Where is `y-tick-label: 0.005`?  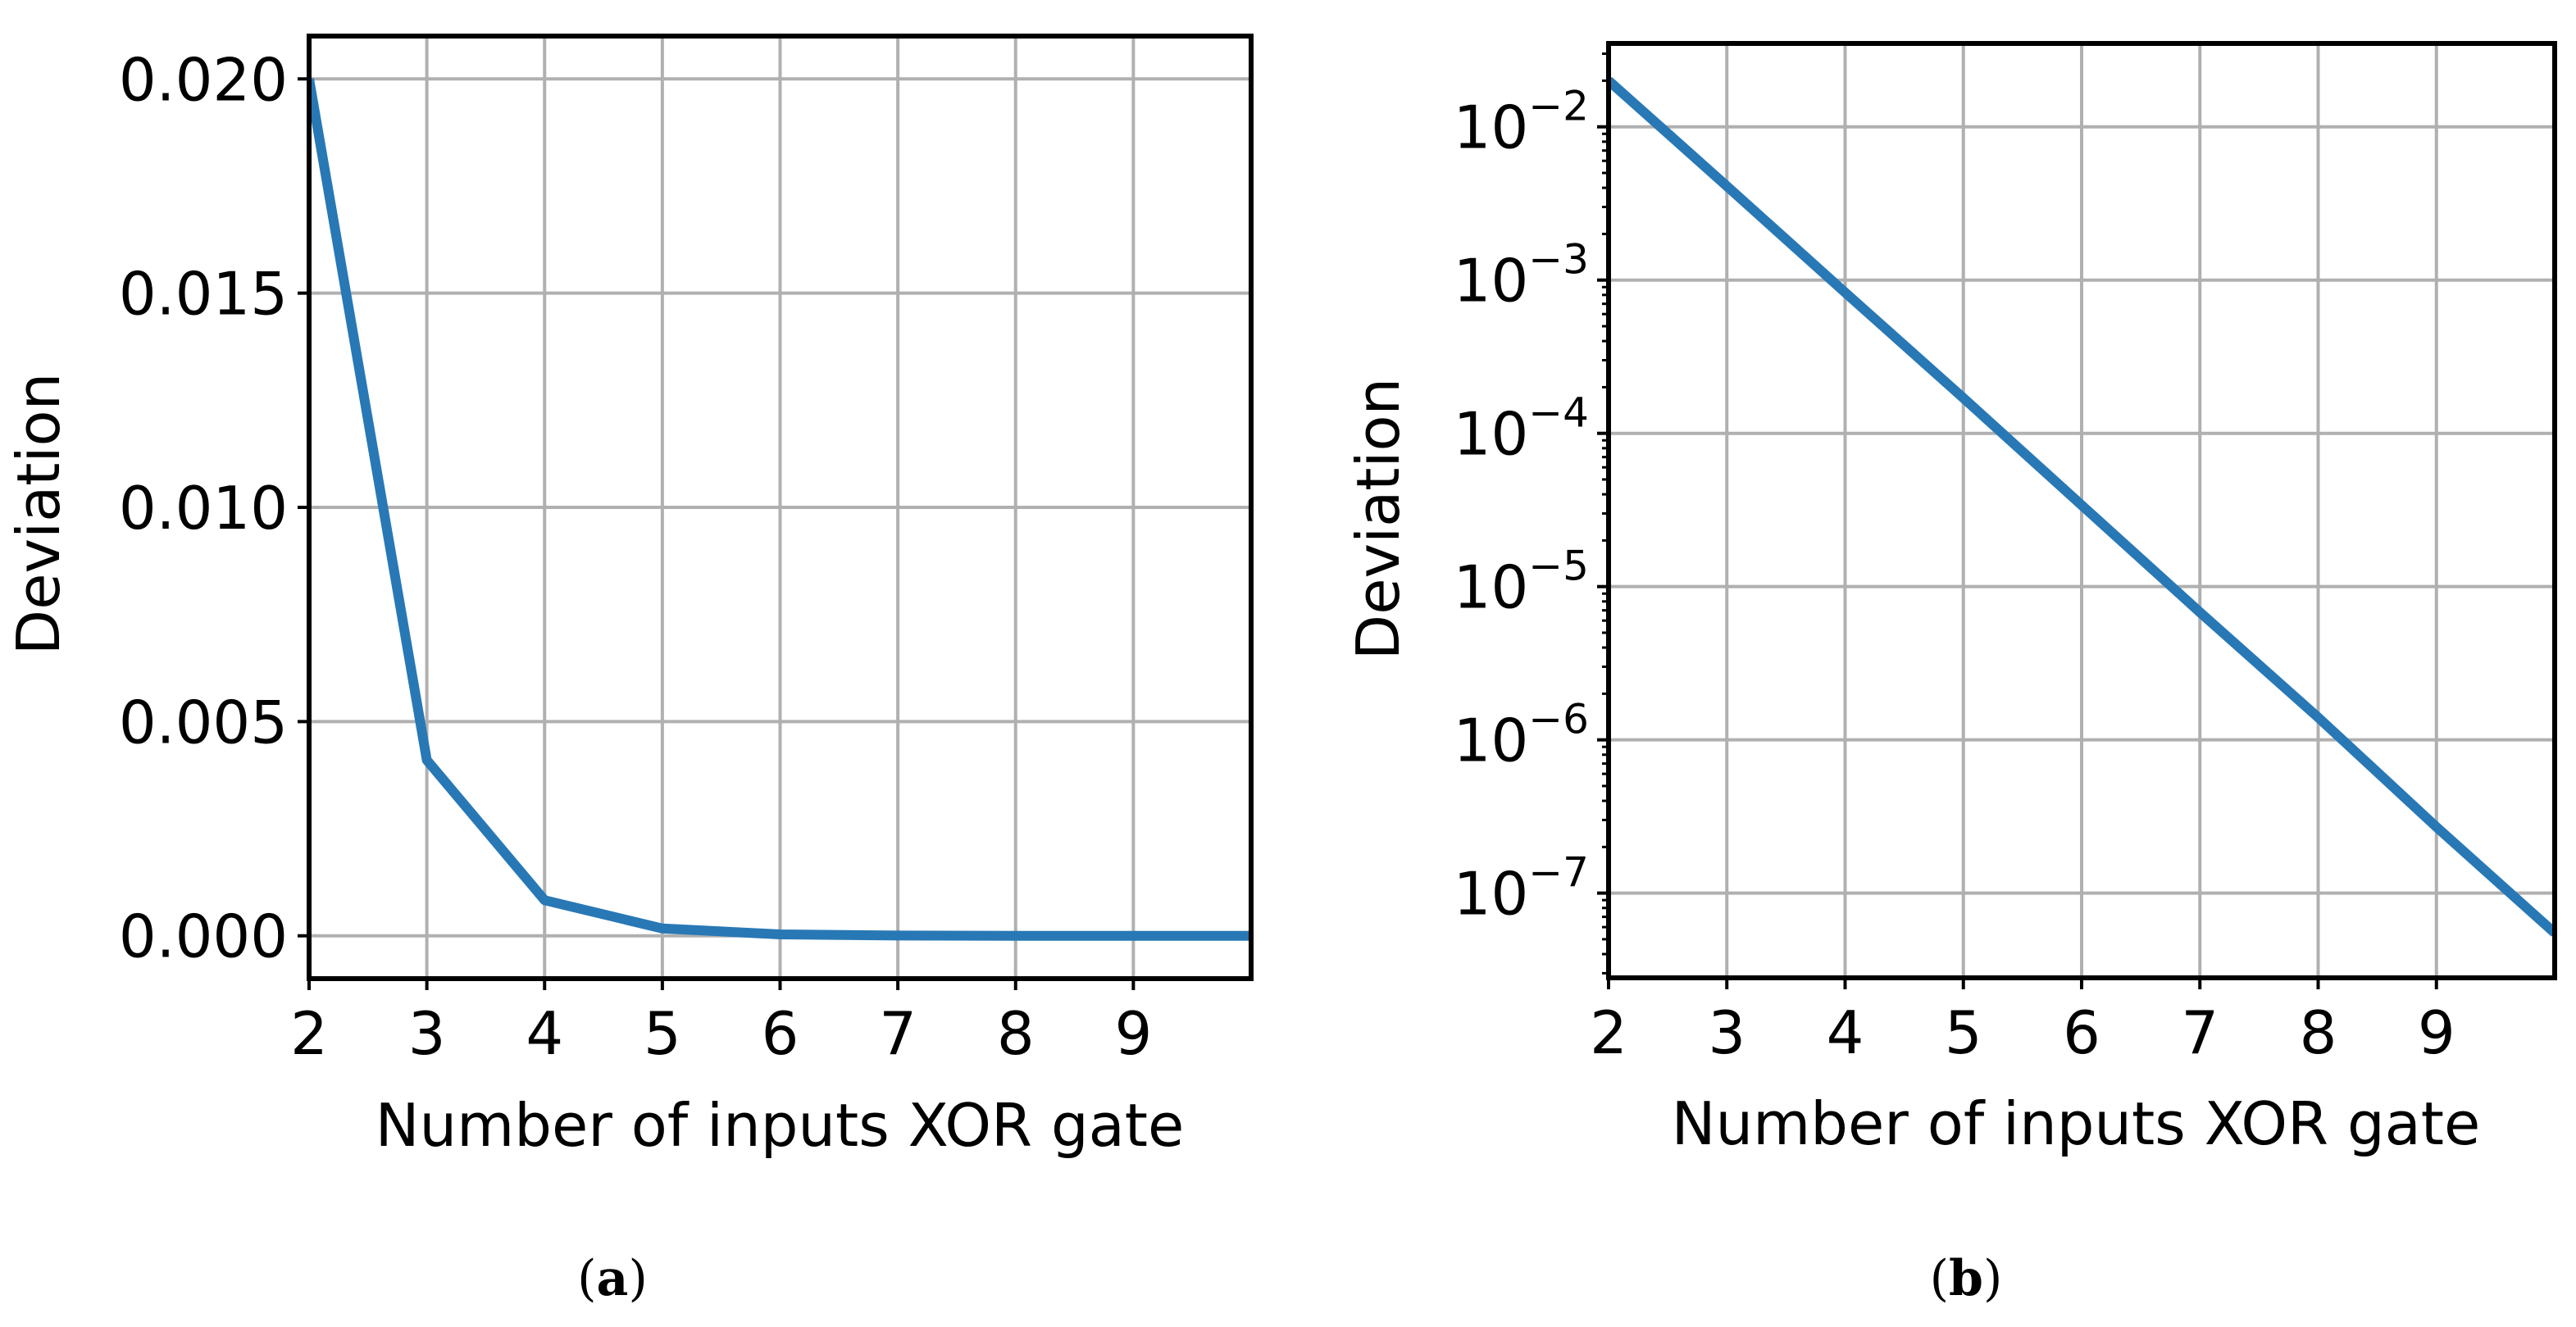
y-tick-label: 0.005 is located at coordinates (203, 722).